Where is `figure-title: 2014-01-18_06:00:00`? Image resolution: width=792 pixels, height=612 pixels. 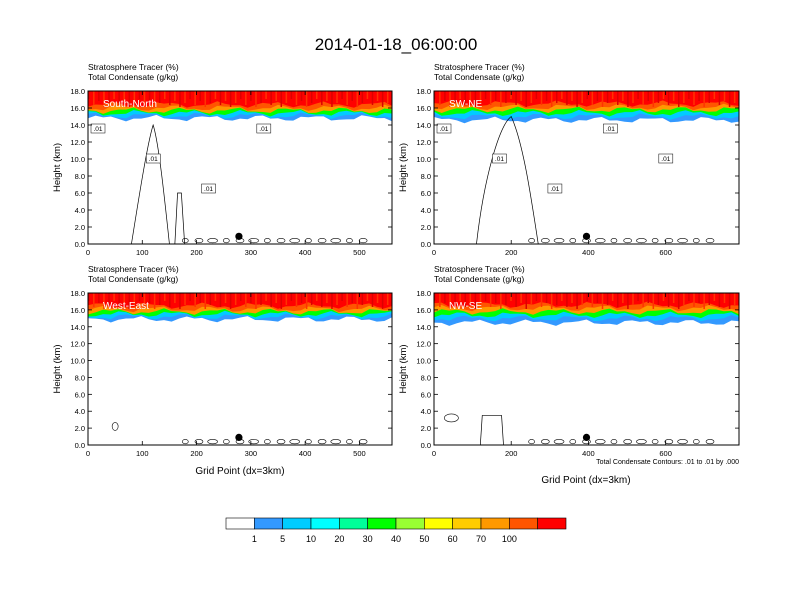
figure-title: 2014-01-18_06:00:00 is located at coordinates (396, 44).